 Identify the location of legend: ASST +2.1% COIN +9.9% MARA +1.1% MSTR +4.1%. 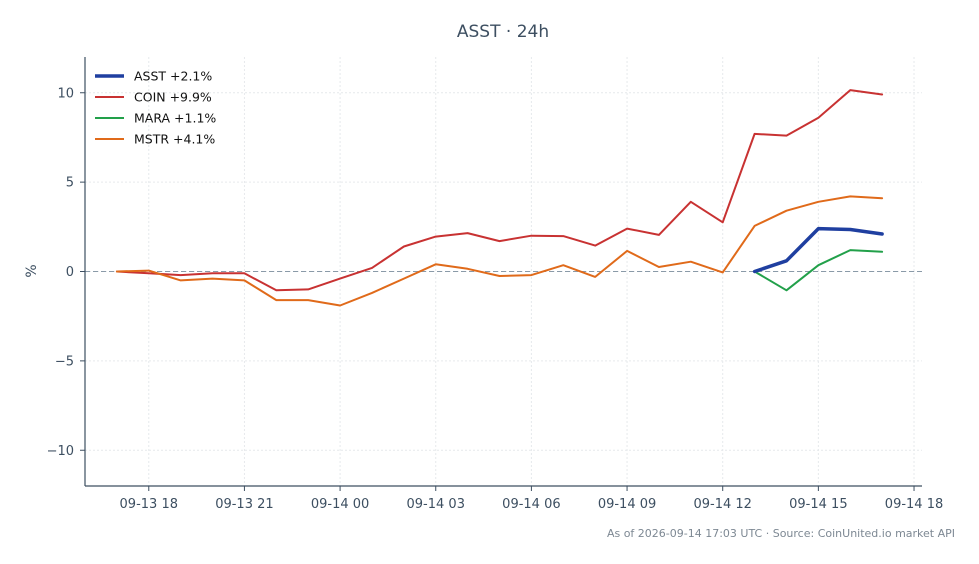
(155, 108).